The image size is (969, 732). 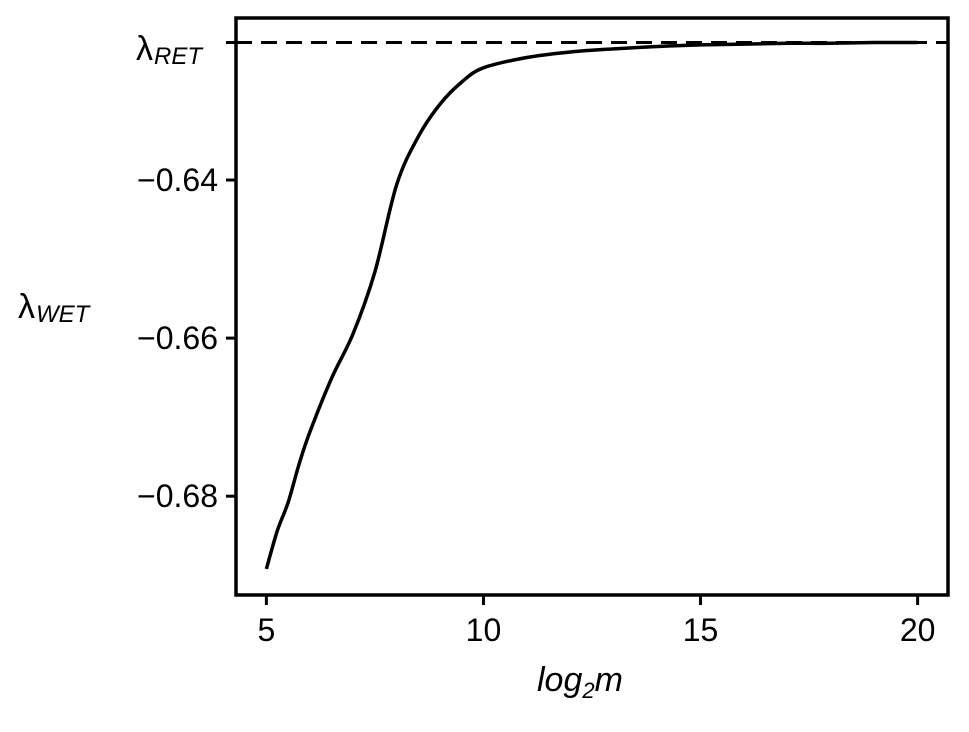 What do you see at coordinates (587, 690) in the screenshot?
I see `x-axis-label-subscript: 2` at bounding box center [587, 690].